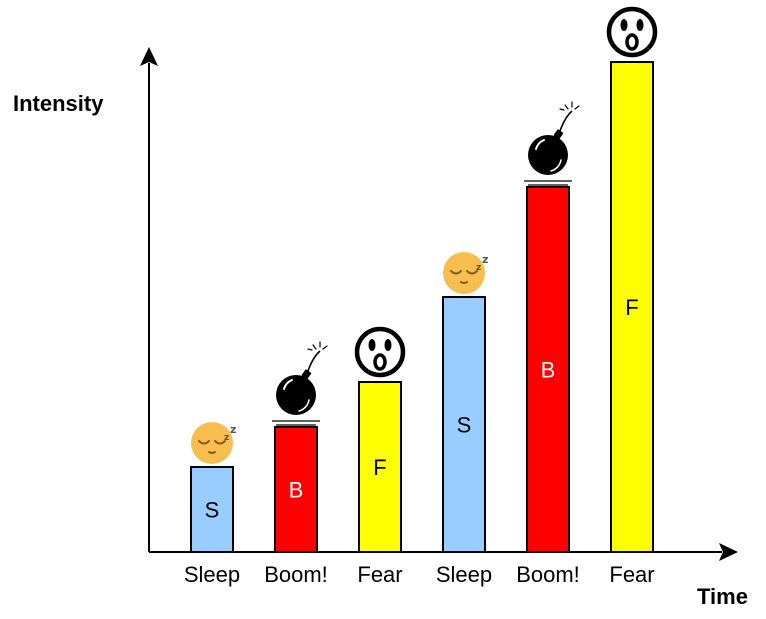 Image resolution: width=766 pixels, height=619 pixels. What do you see at coordinates (548, 574) in the screenshot?
I see `x-tick-label-5: Boom!` at bounding box center [548, 574].